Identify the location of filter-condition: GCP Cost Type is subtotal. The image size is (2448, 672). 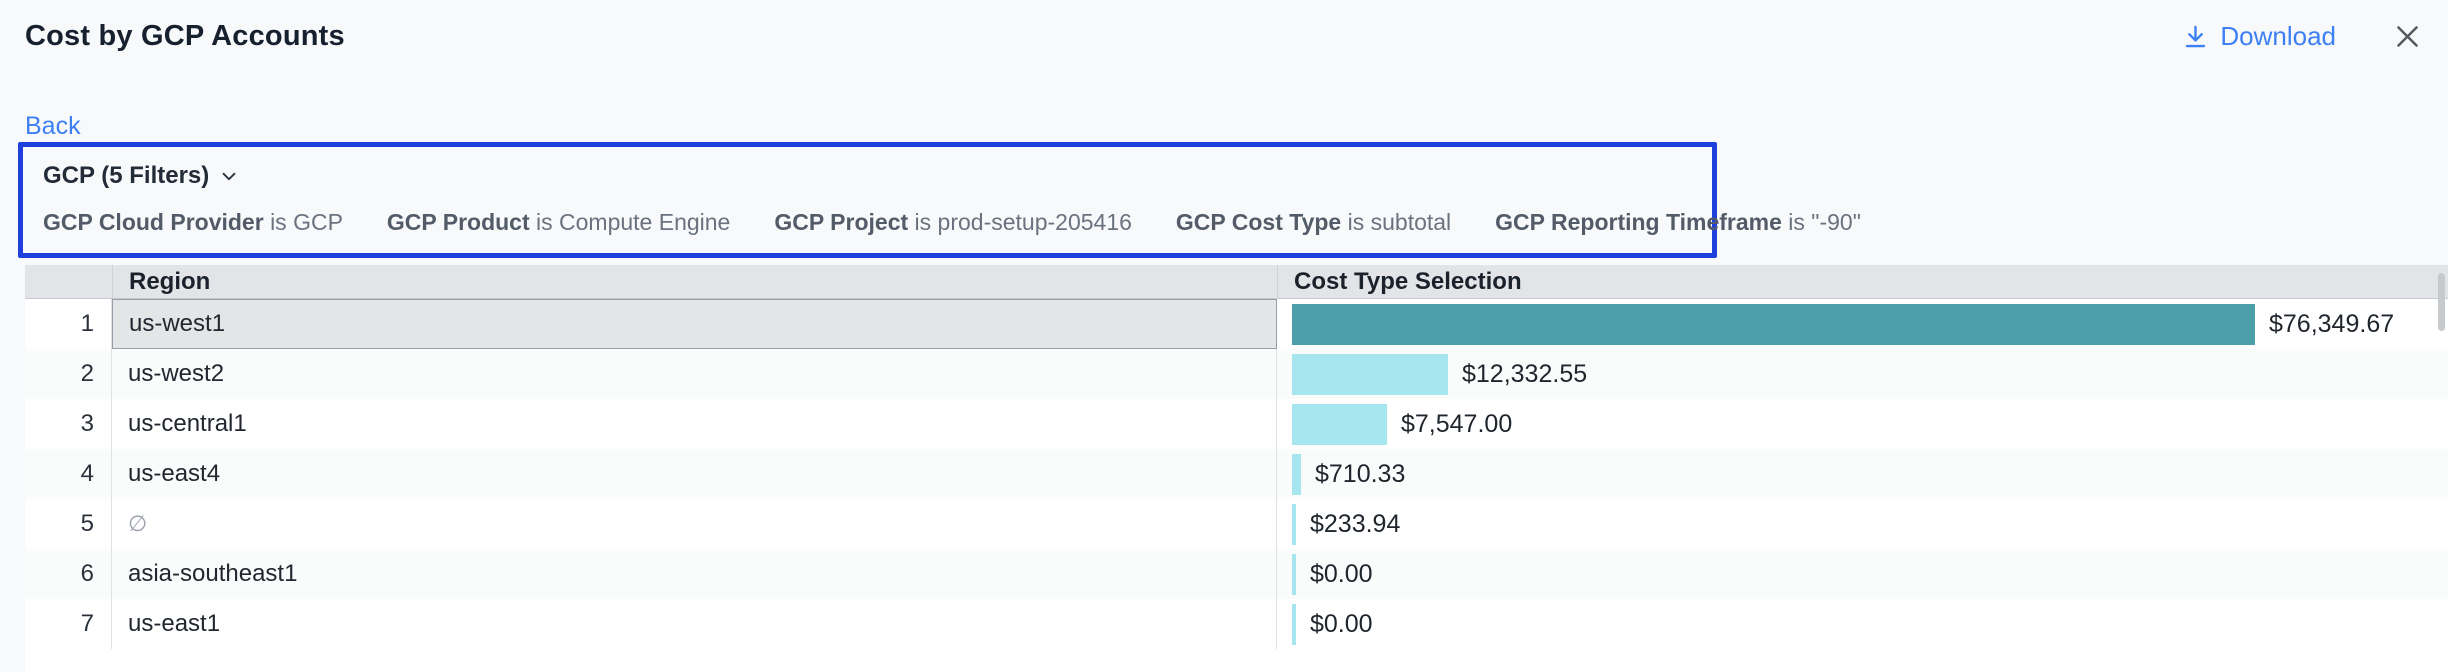
(1313, 222).